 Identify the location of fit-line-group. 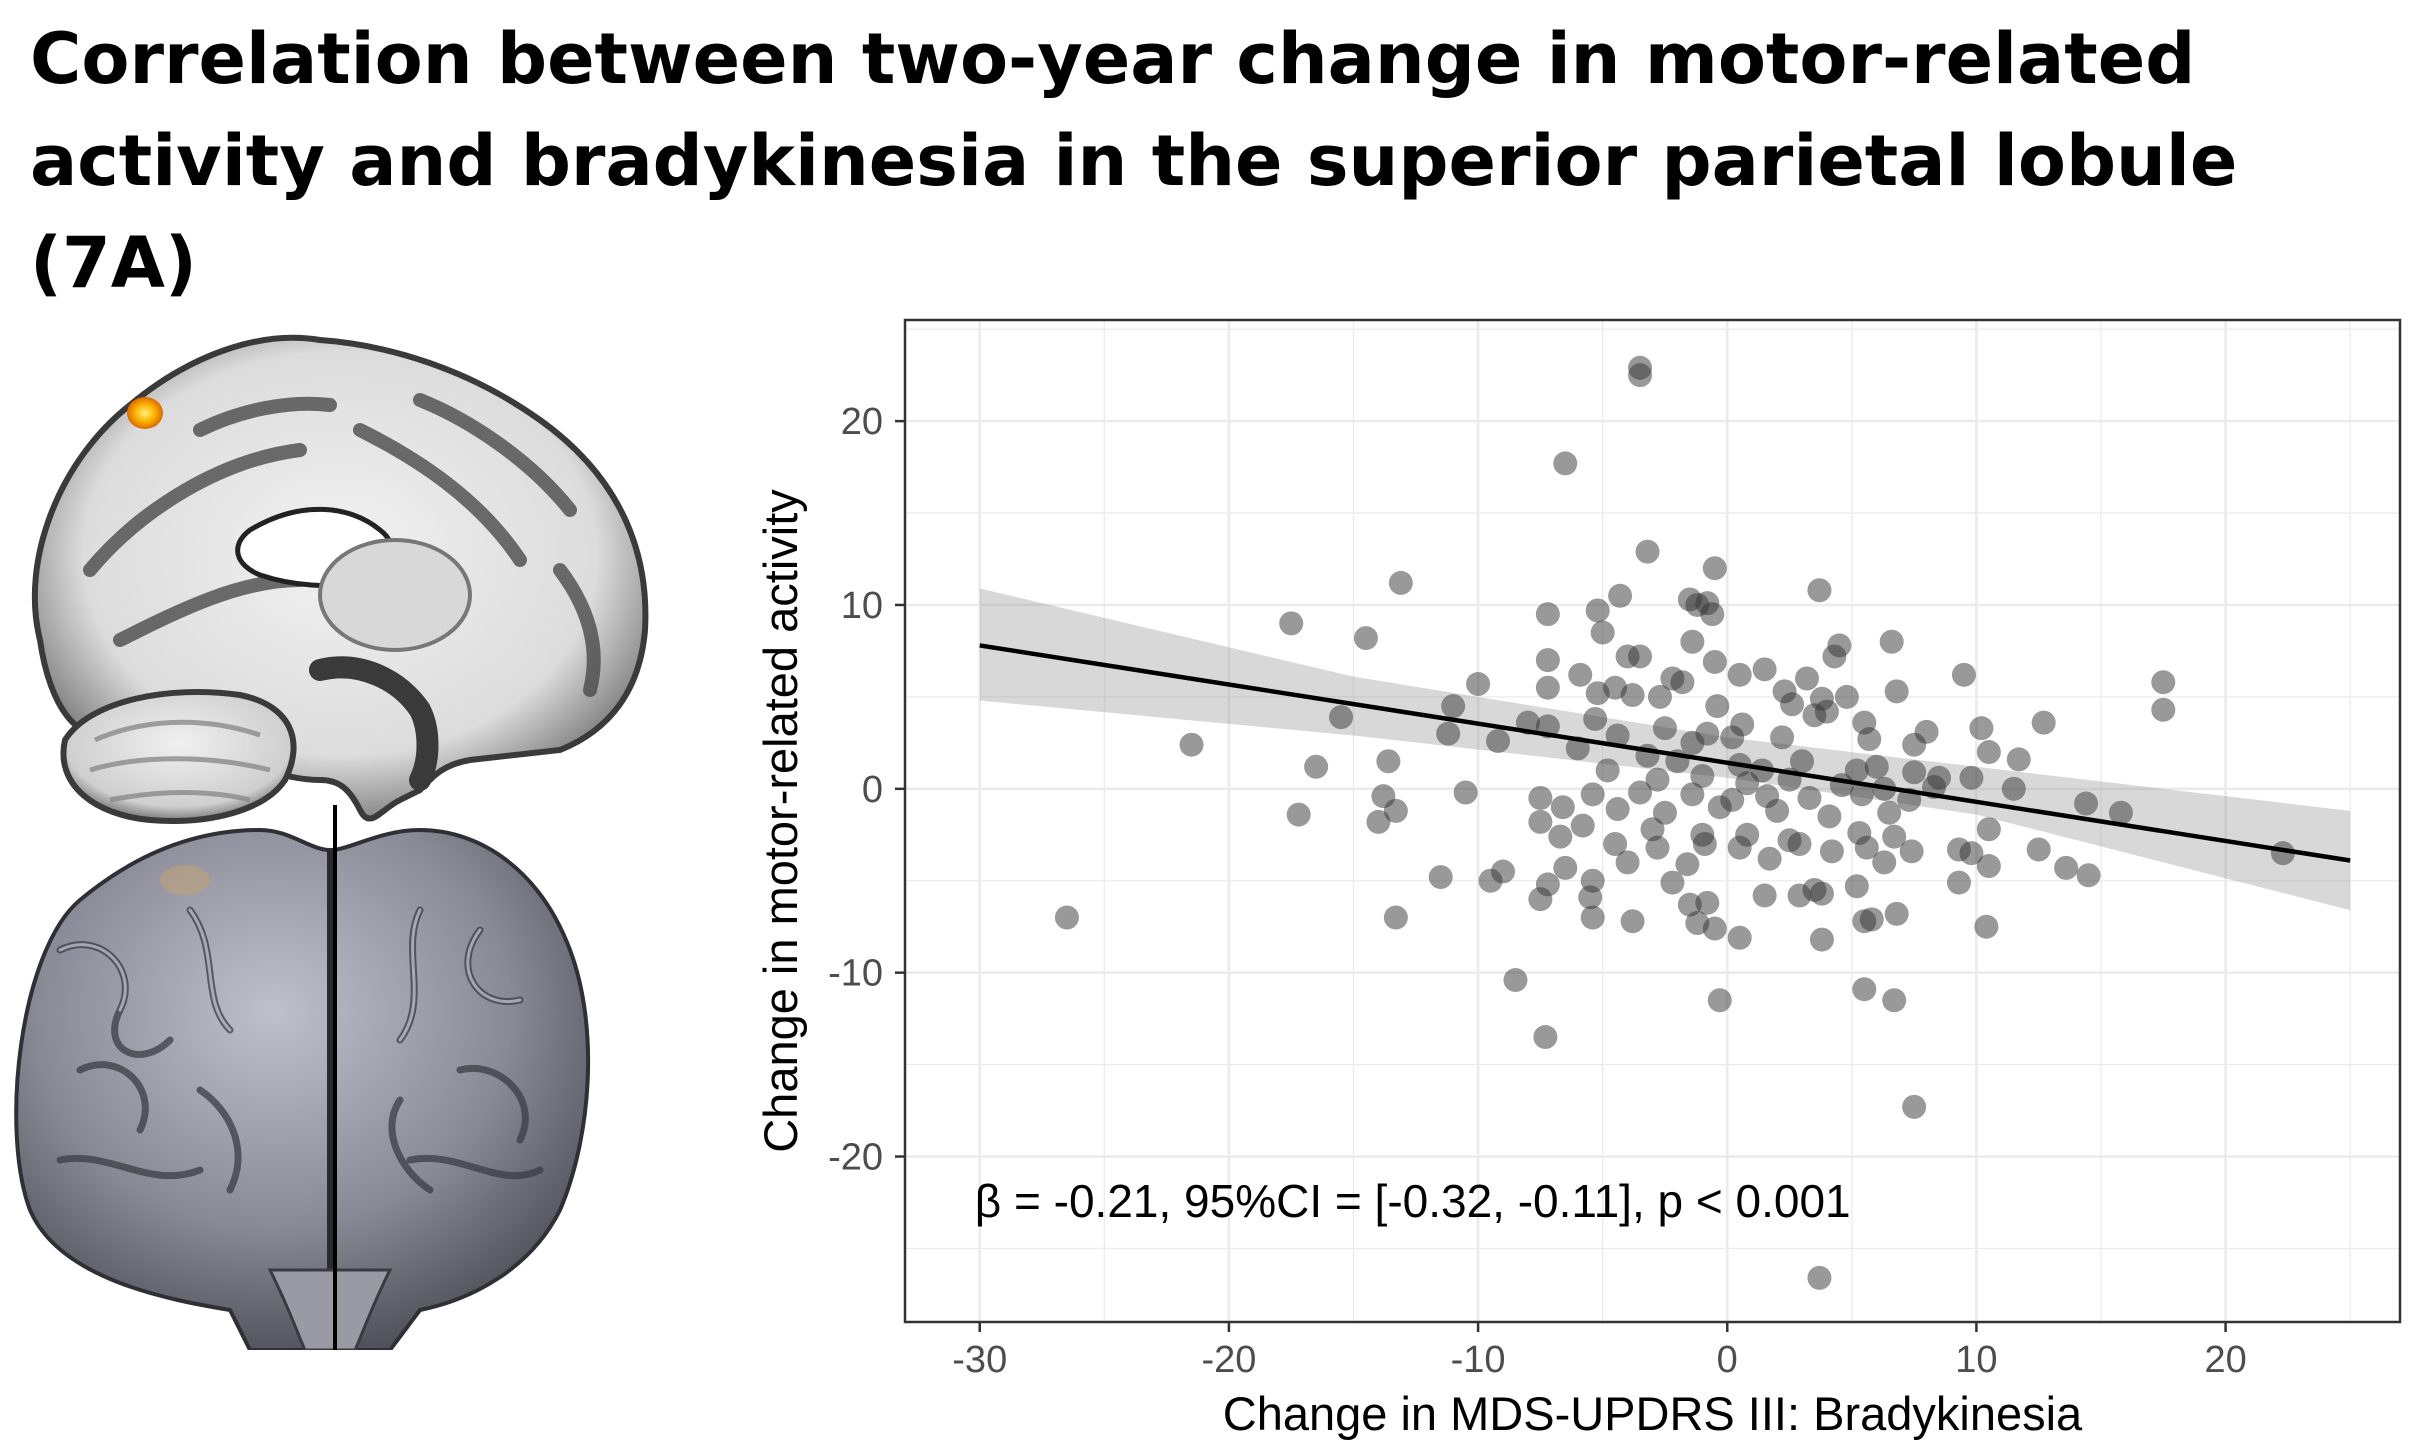
(1665, 753).